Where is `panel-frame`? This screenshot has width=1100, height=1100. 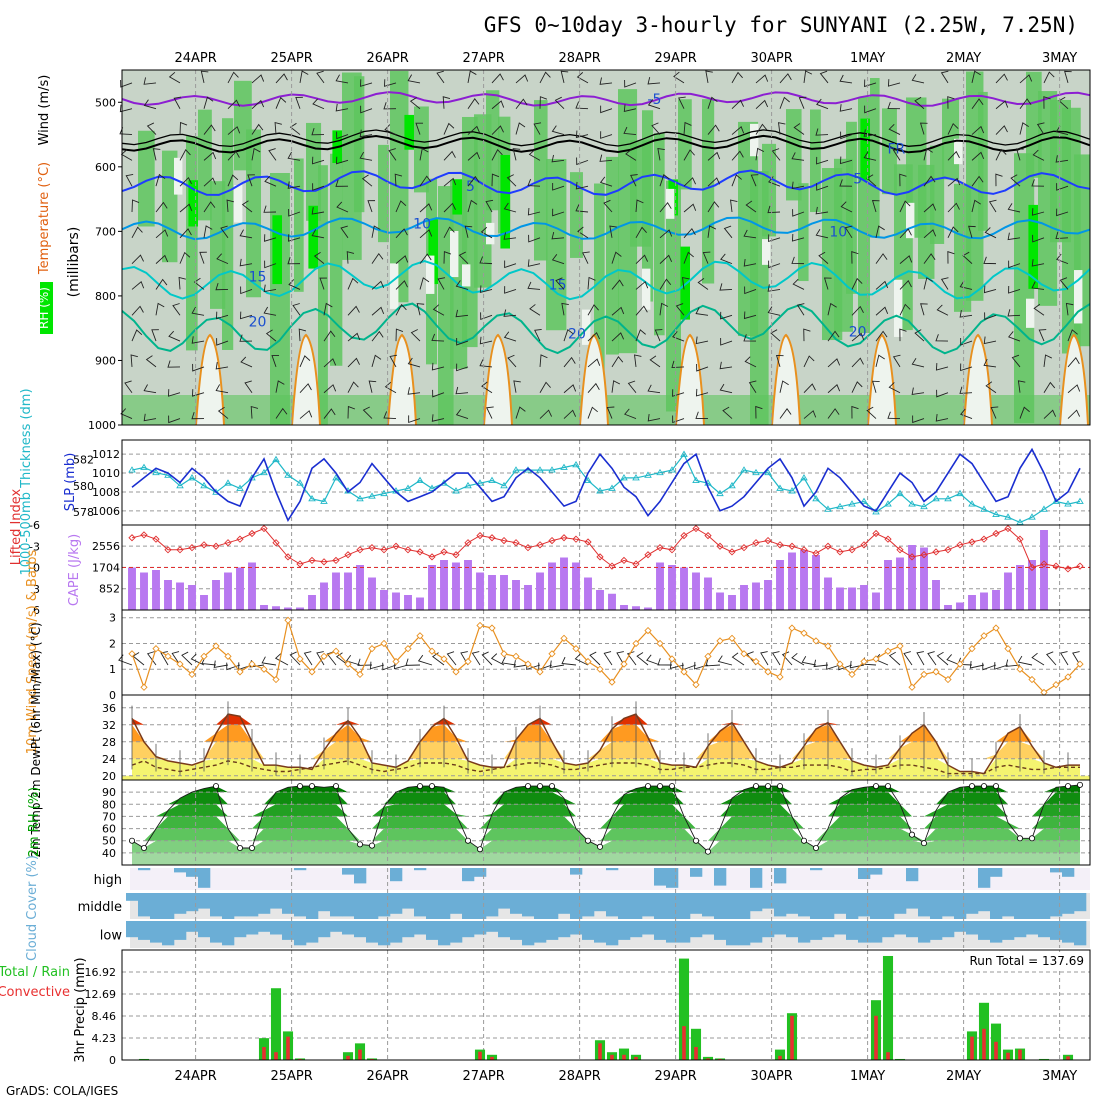 panel-frame is located at coordinates (606, 822).